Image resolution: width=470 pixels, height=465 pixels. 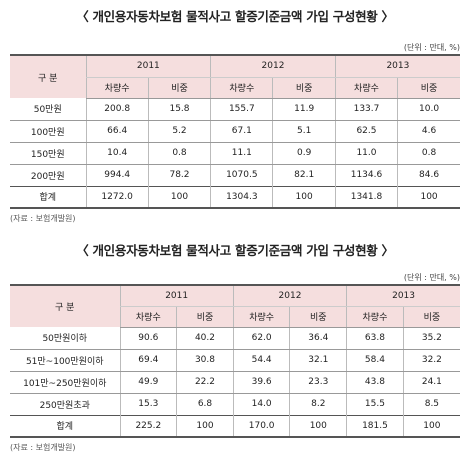 What do you see at coordinates (241, 153) in the screenshot?
I see `cell: 11.1` at bounding box center [241, 153].